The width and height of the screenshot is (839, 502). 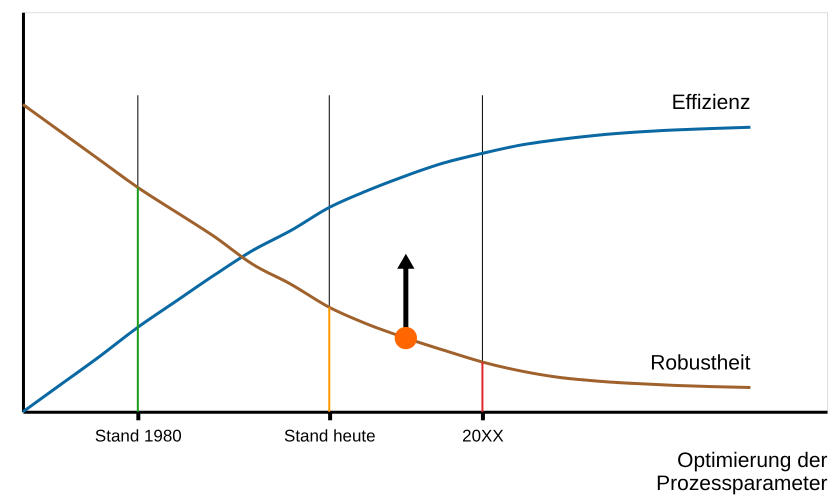 I want to click on x-axis-title: Optimierung der Prozessparameter, so click(x=742, y=472).